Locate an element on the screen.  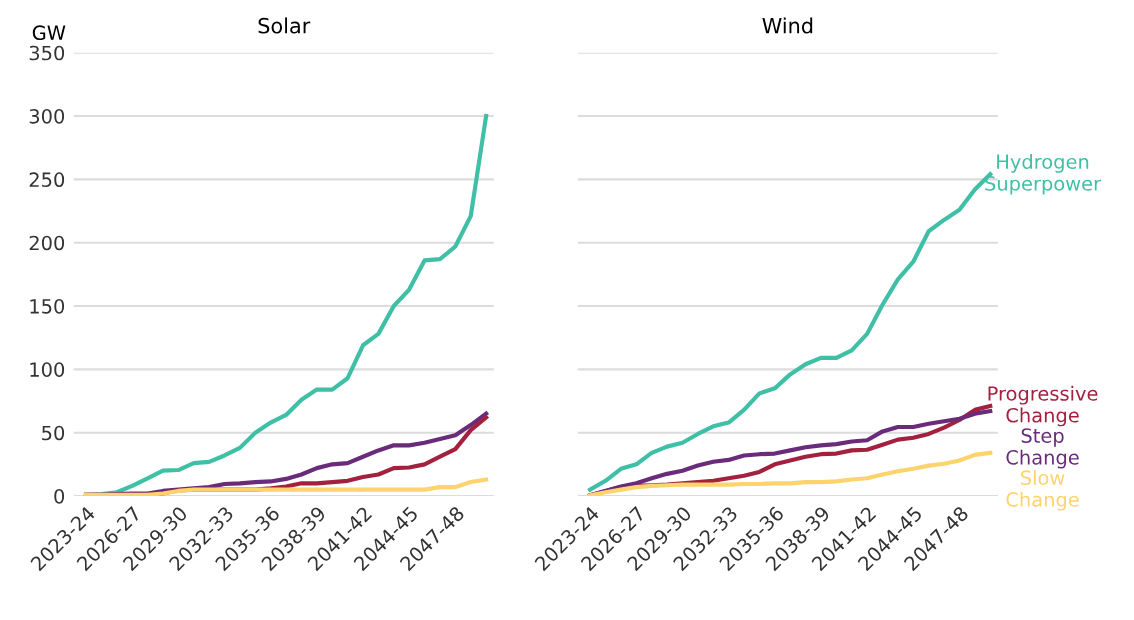
y-tick-label: 100 is located at coordinates (47, 370).